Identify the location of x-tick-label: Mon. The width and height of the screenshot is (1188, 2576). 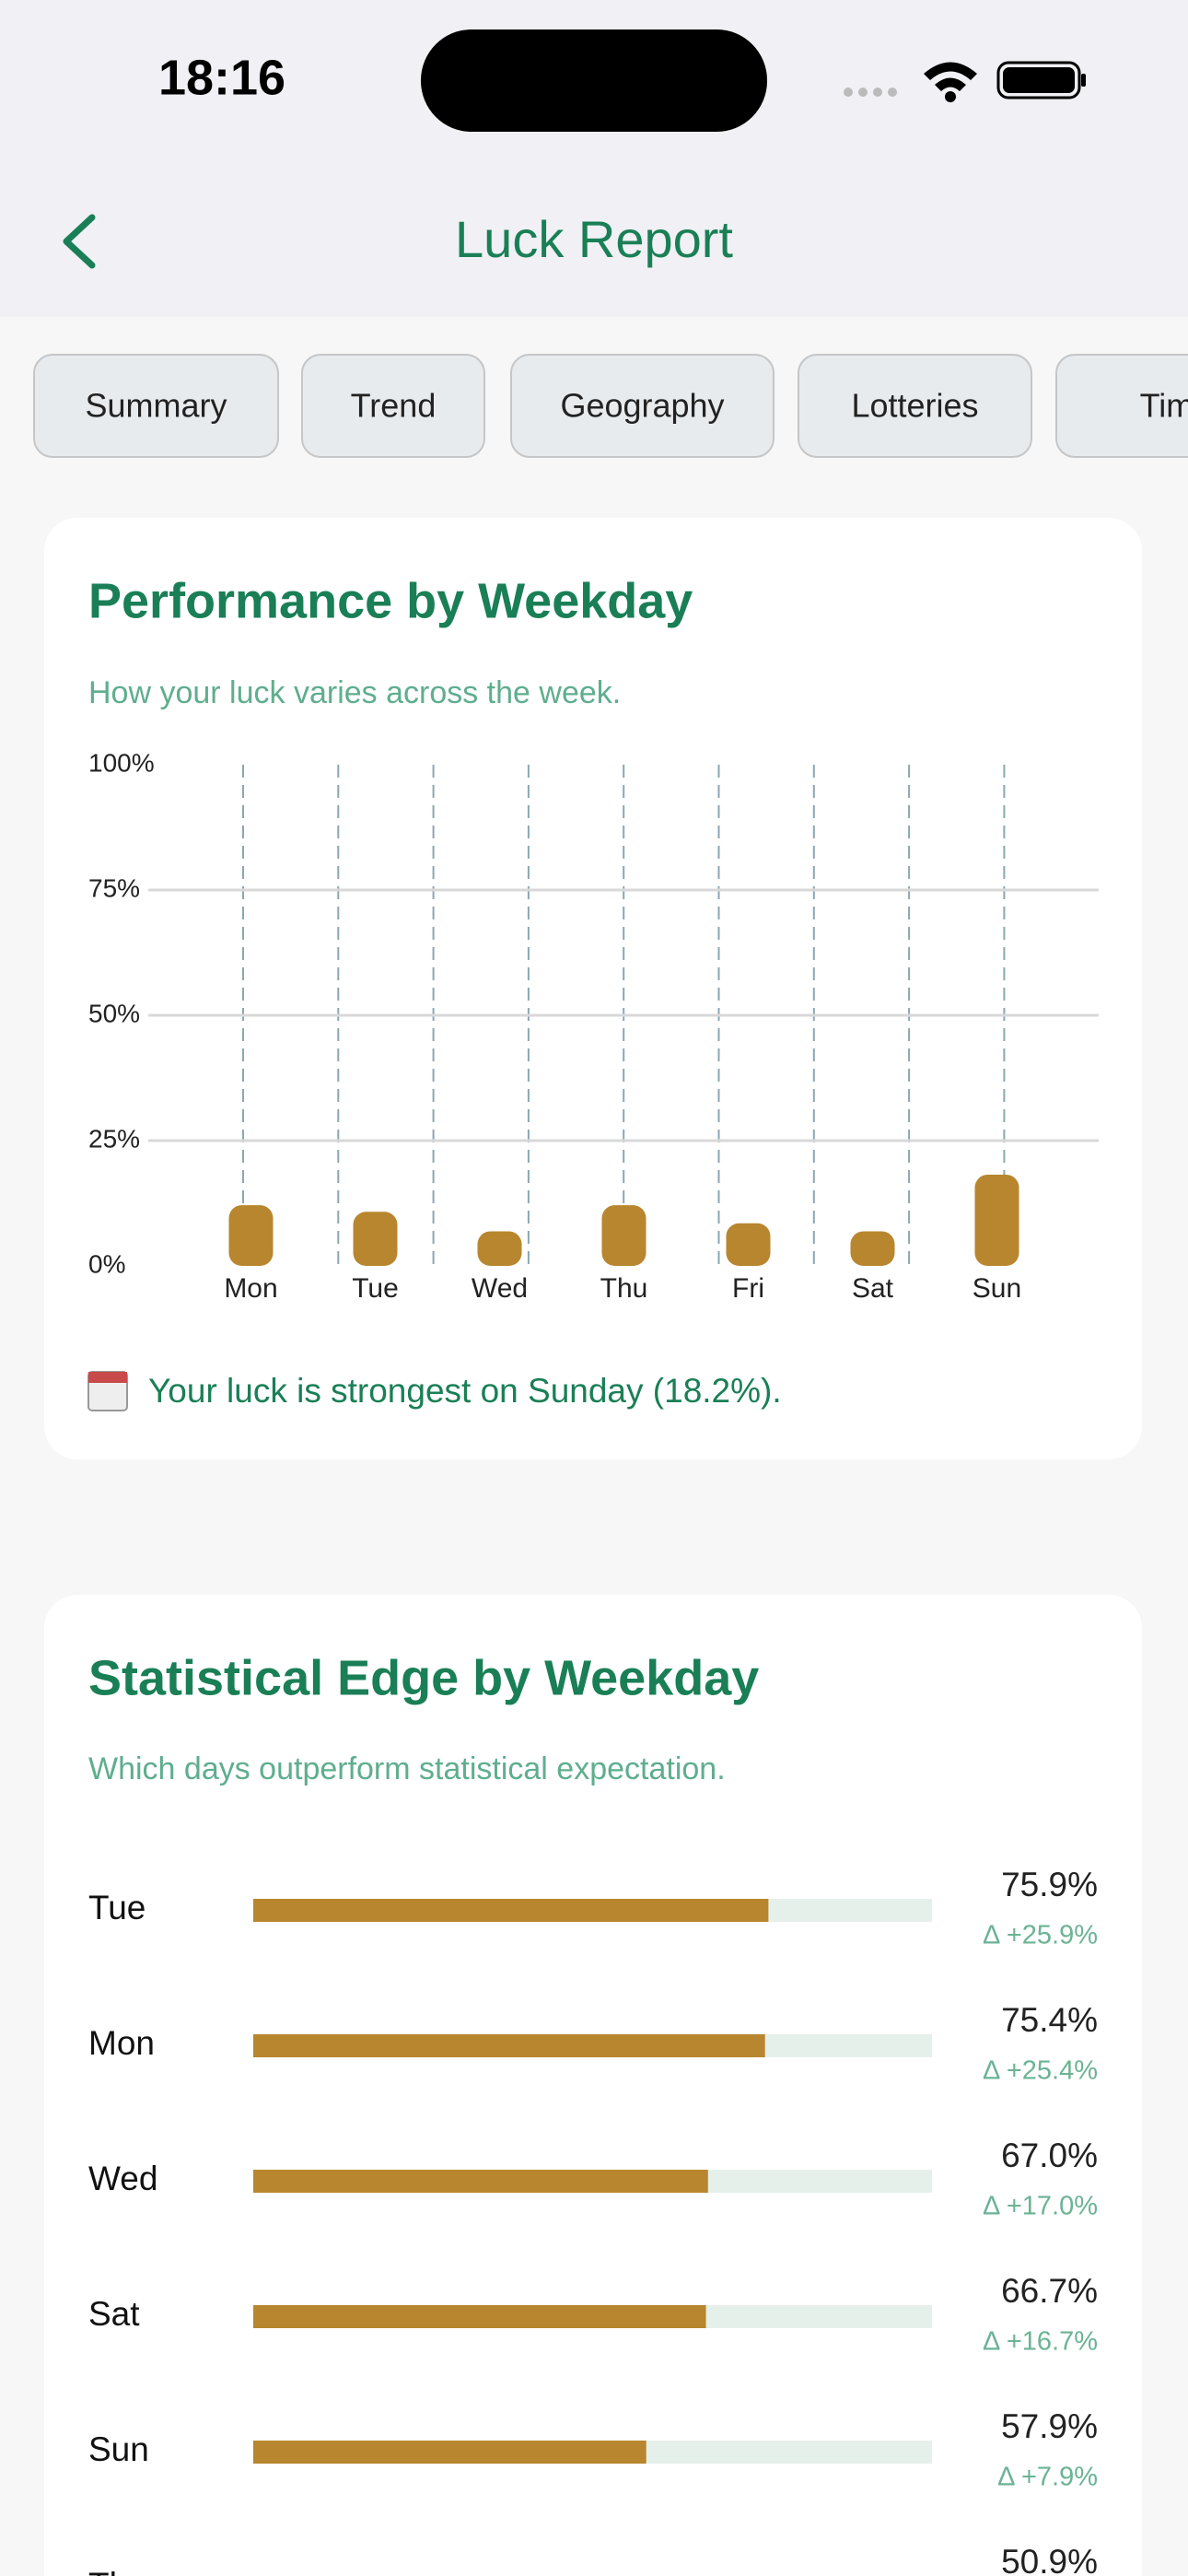
(250, 1288).